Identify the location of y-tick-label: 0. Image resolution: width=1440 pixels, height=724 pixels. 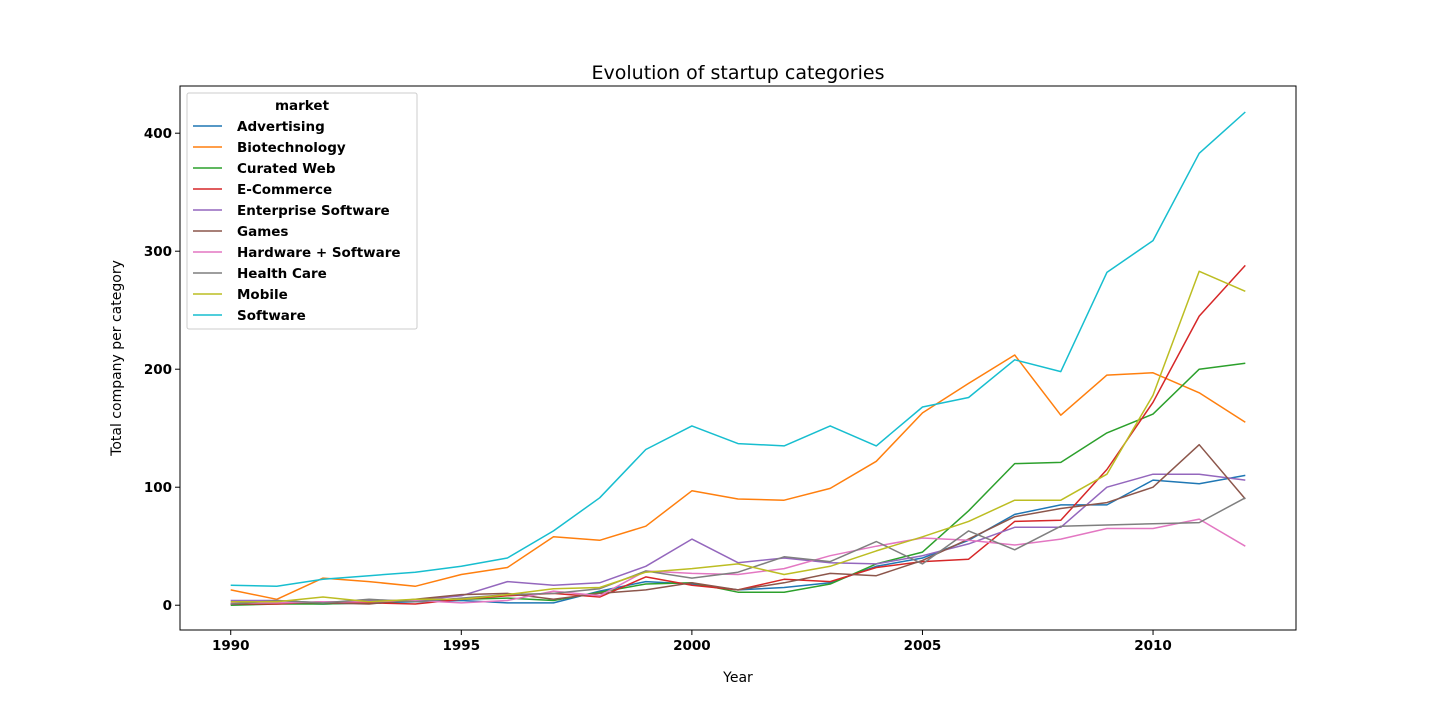
(167, 606).